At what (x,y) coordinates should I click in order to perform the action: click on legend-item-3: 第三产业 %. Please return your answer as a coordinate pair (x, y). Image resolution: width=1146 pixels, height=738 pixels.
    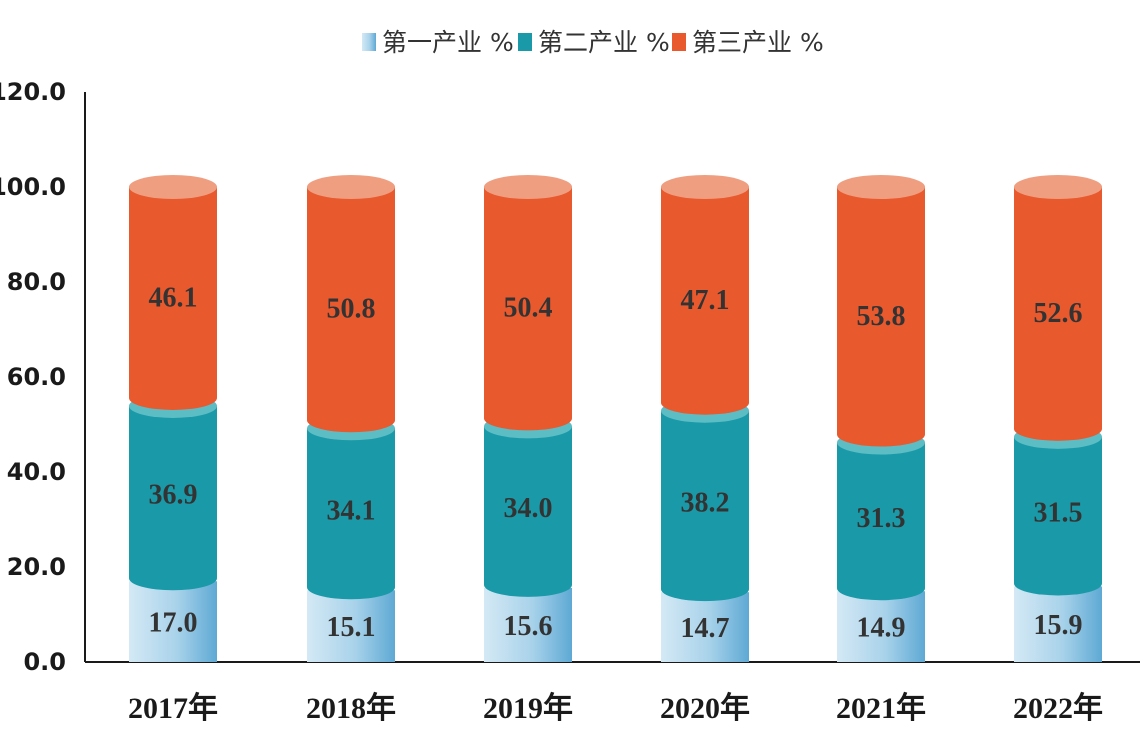
    Looking at the image, I should click on (748, 42).